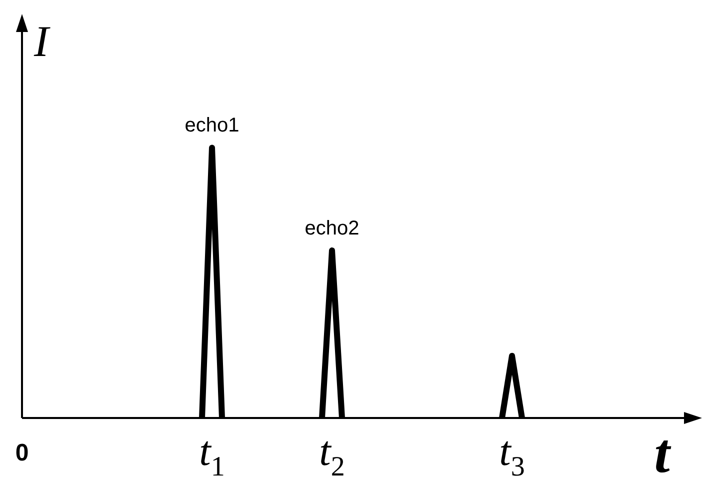 Image resolution: width=708 pixels, height=501 pixels. I want to click on annotation: echo2, so click(332, 228).